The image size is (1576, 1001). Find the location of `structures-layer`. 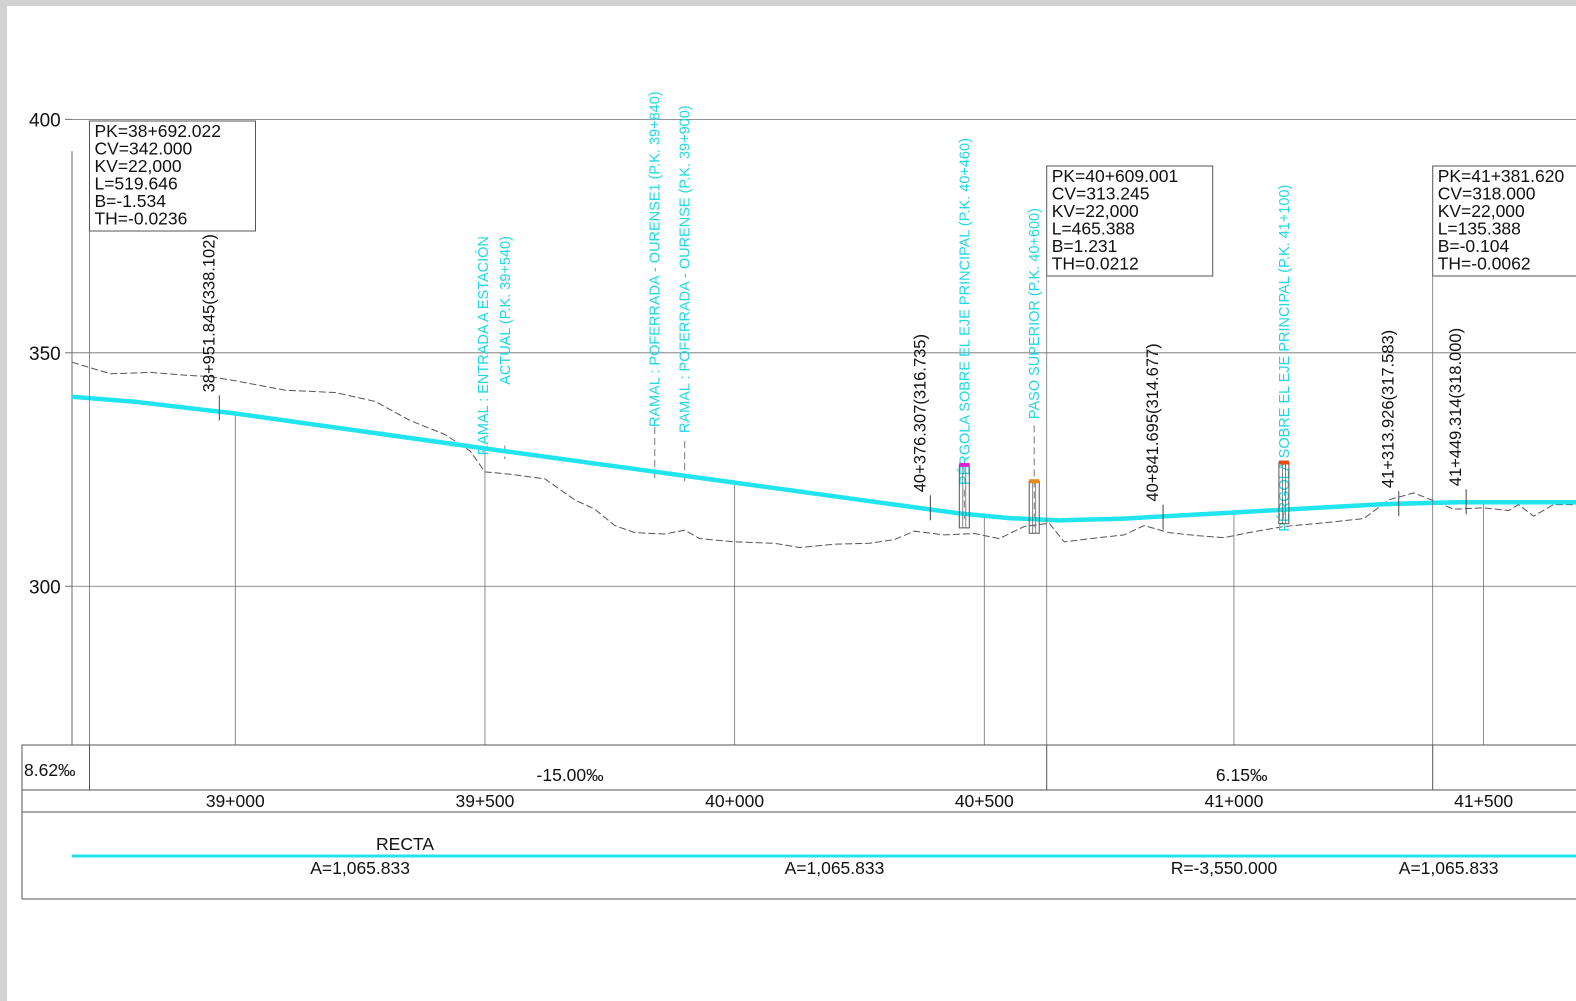

structures-layer is located at coordinates (1124, 497).